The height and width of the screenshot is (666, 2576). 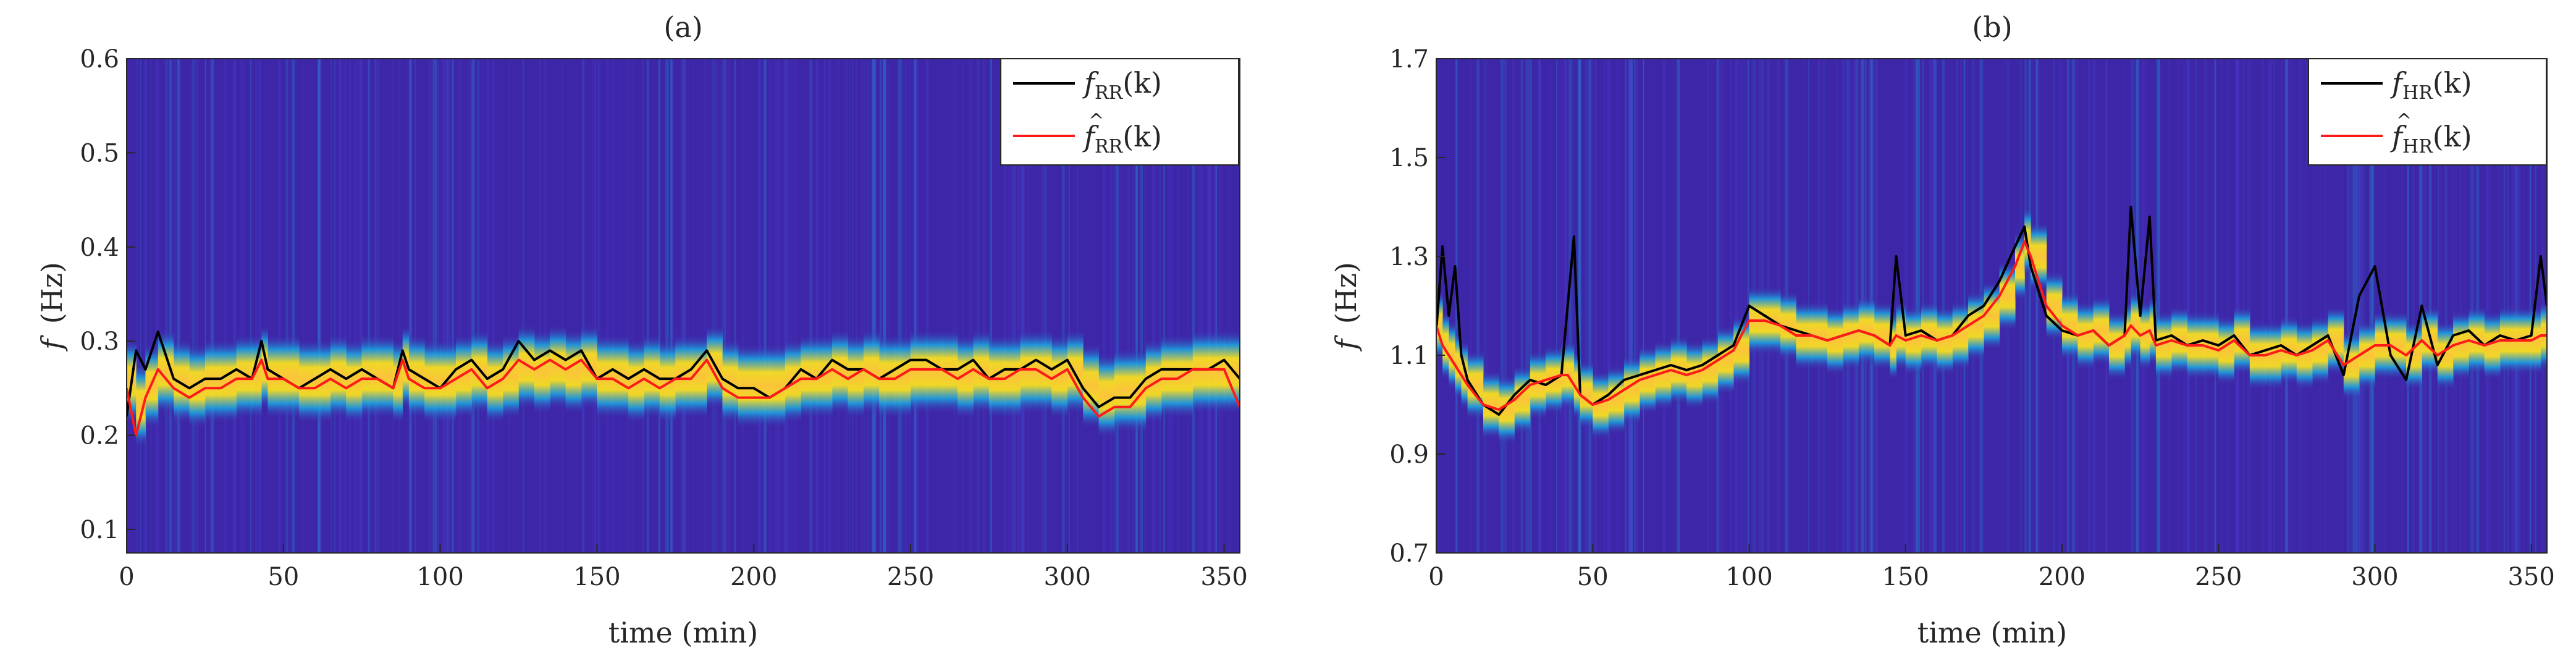 I want to click on series-lines-a, so click(x=683, y=383).